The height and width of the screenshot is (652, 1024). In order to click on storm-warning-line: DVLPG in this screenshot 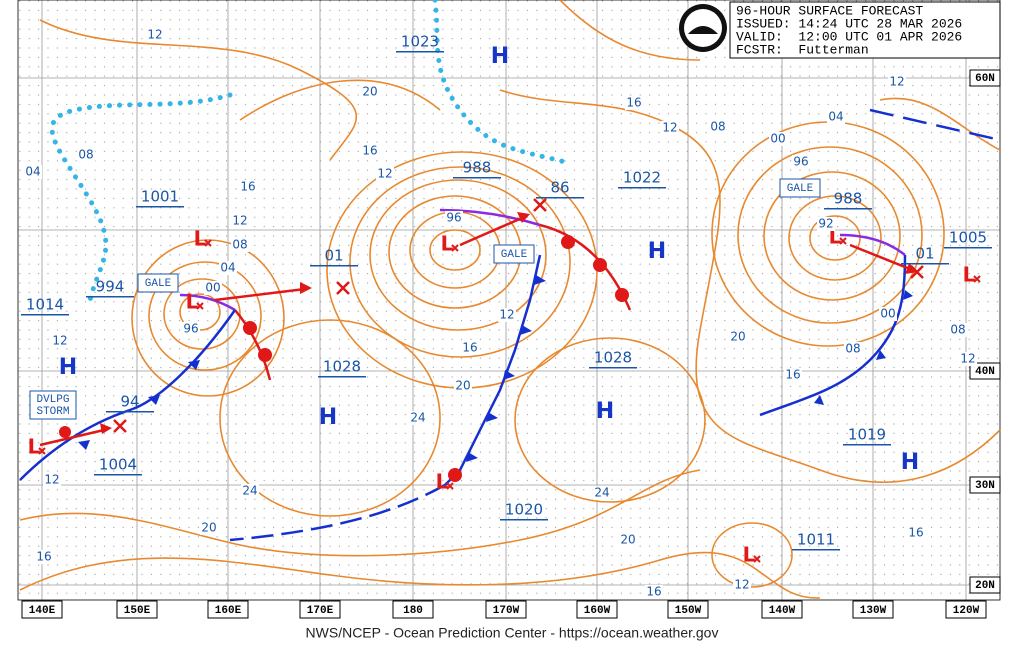, I will do `click(52, 400)`.